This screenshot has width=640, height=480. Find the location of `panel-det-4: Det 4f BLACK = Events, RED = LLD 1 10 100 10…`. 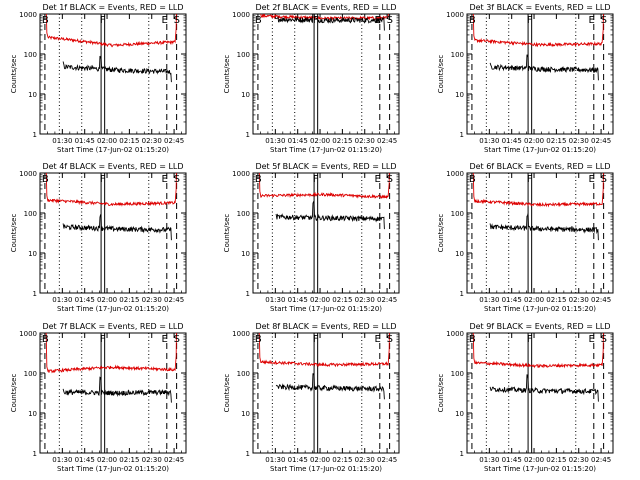

panel-det-4: Det 4f BLACK = Events, RED = LLD 1 10 100 10… is located at coordinates (98, 237).